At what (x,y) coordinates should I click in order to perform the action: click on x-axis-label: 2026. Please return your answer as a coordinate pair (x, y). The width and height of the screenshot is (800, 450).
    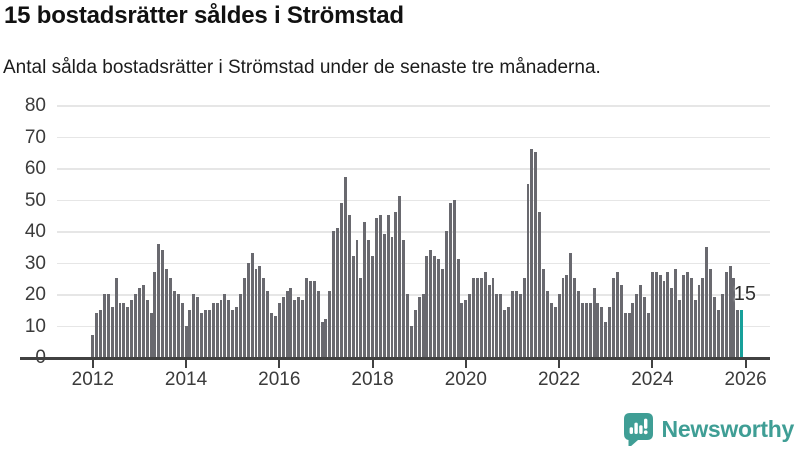
    Looking at the image, I should click on (745, 379).